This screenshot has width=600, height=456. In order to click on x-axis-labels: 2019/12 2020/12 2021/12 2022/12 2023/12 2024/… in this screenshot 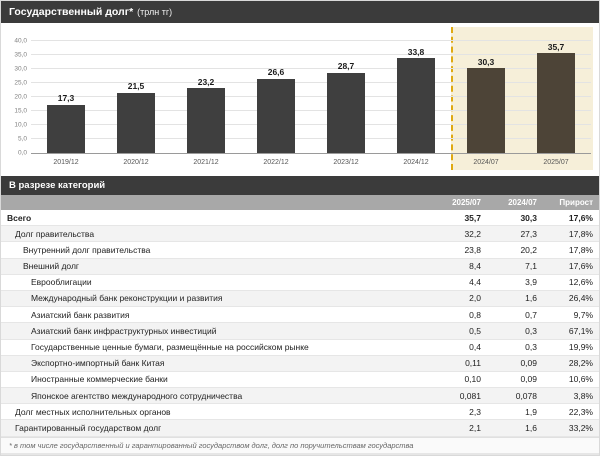, I will do `click(311, 162)`.